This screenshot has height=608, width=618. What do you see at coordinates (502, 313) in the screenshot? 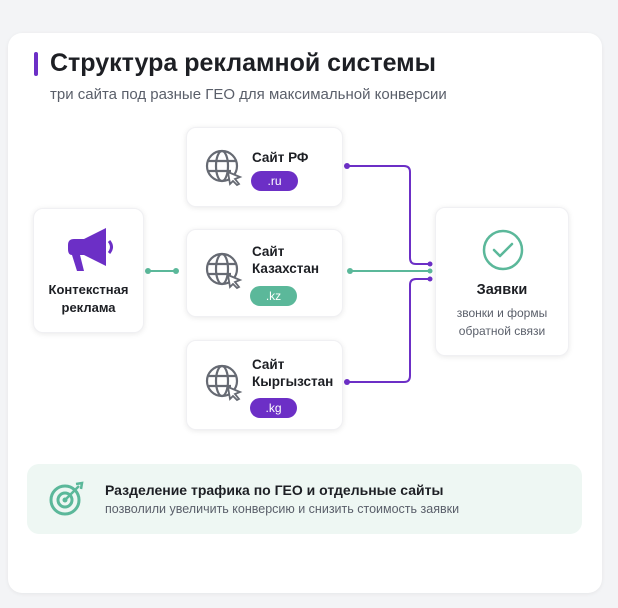
I see `target-sub-line1: звонки и формы` at bounding box center [502, 313].